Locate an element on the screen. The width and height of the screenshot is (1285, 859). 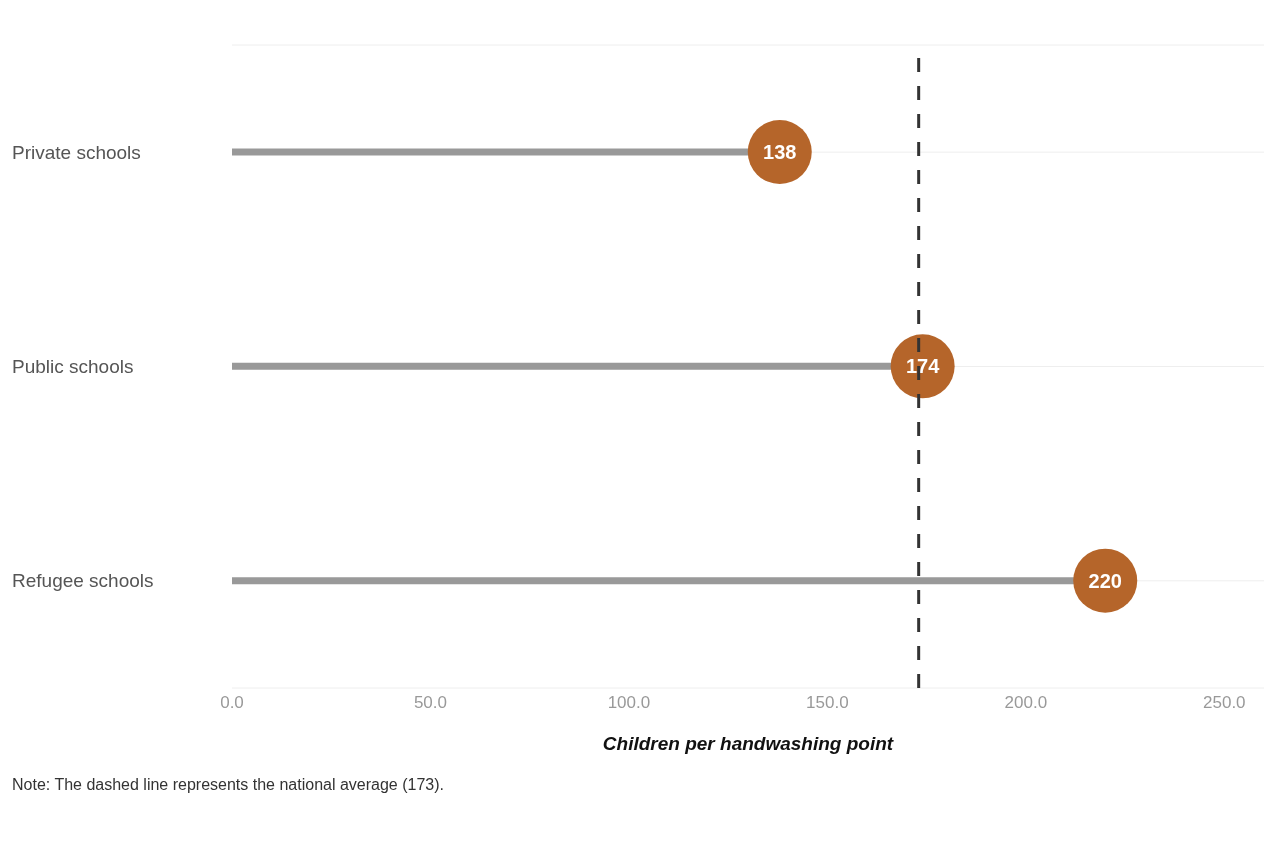
x-tick-label: 250.0 is located at coordinates (1224, 703).